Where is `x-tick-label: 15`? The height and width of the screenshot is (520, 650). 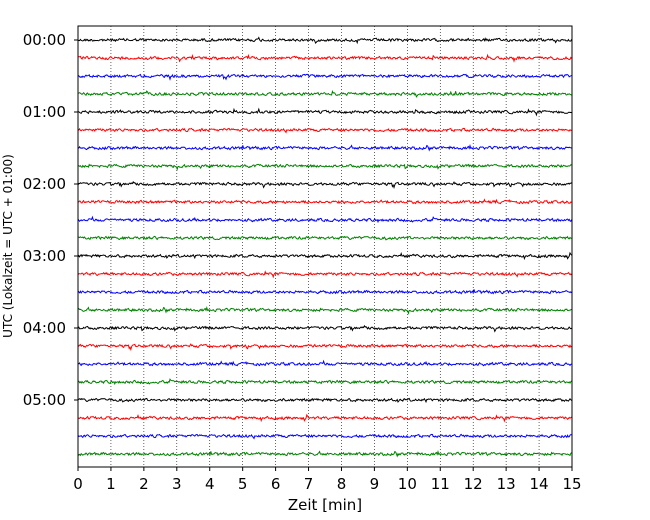
x-tick-label: 15 is located at coordinates (571, 484).